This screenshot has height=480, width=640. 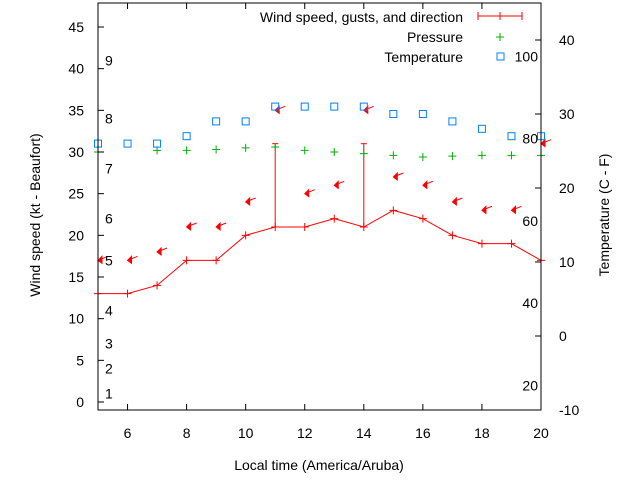 What do you see at coordinates (530, 385) in the screenshot?
I see `fahrenheit-label: 20` at bounding box center [530, 385].